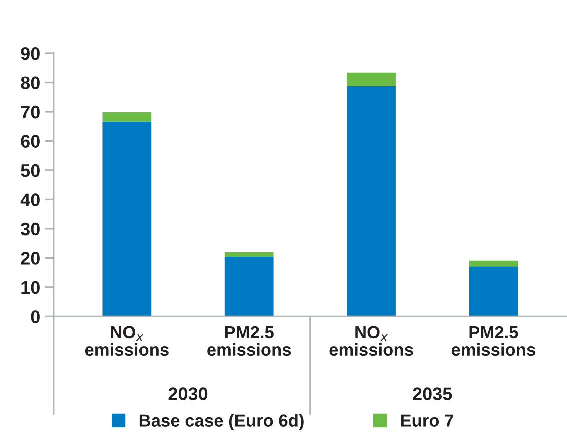 The image size is (567, 446). Describe the element at coordinates (30, 258) in the screenshot. I see `y-tick-label: 20` at that location.